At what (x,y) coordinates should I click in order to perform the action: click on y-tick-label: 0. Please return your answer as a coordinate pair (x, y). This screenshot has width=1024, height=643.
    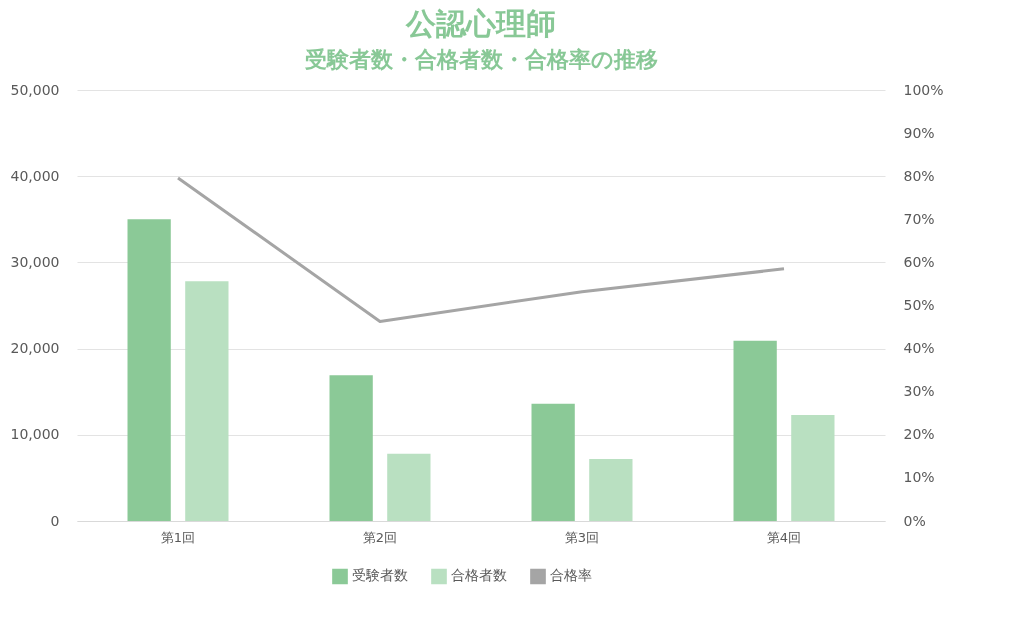
    Looking at the image, I should click on (55, 520).